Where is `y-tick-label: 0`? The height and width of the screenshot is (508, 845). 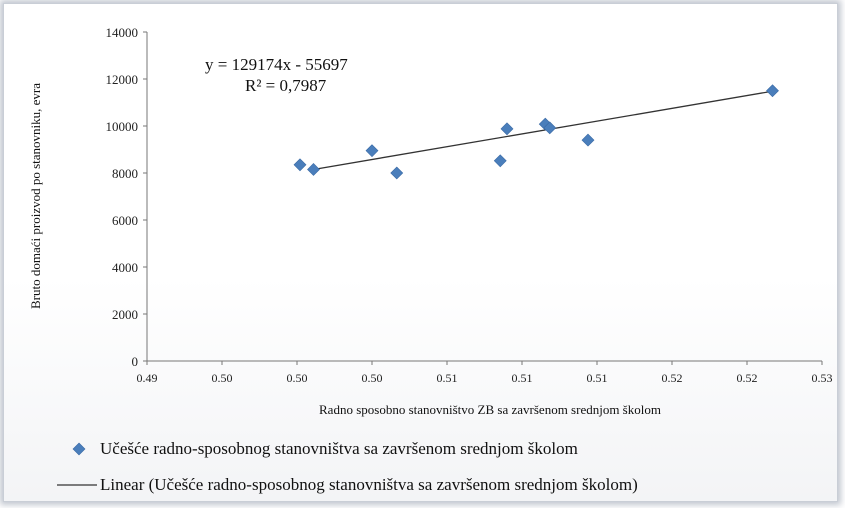 y-tick-label: 0 is located at coordinates (135, 361).